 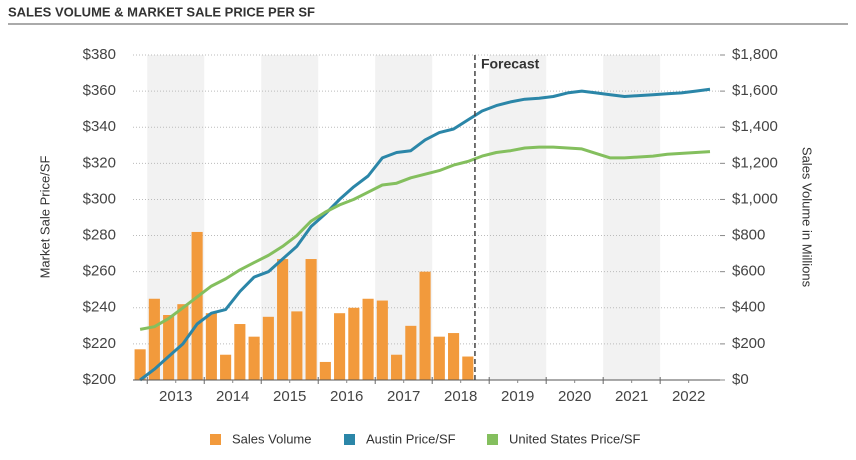 I want to click on y-tick-label: $380, so click(x=99, y=54).